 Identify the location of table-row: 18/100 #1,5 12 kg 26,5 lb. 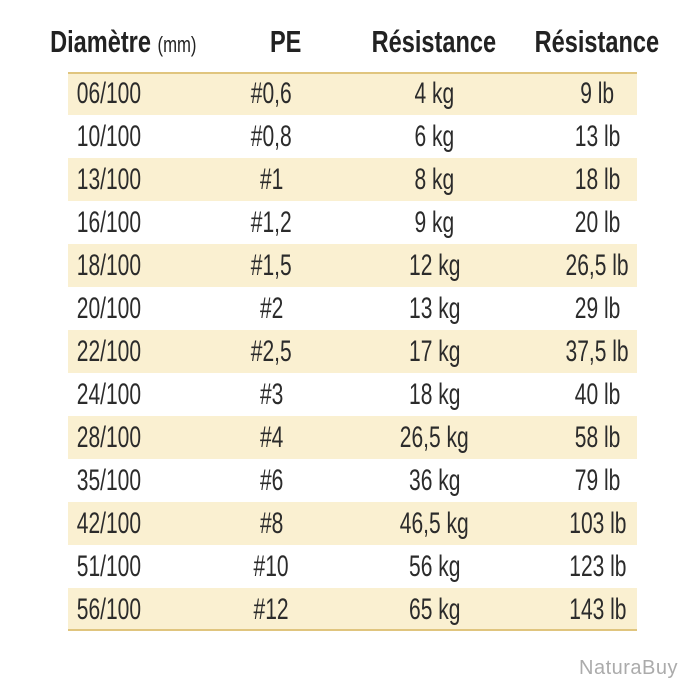
(353, 265).